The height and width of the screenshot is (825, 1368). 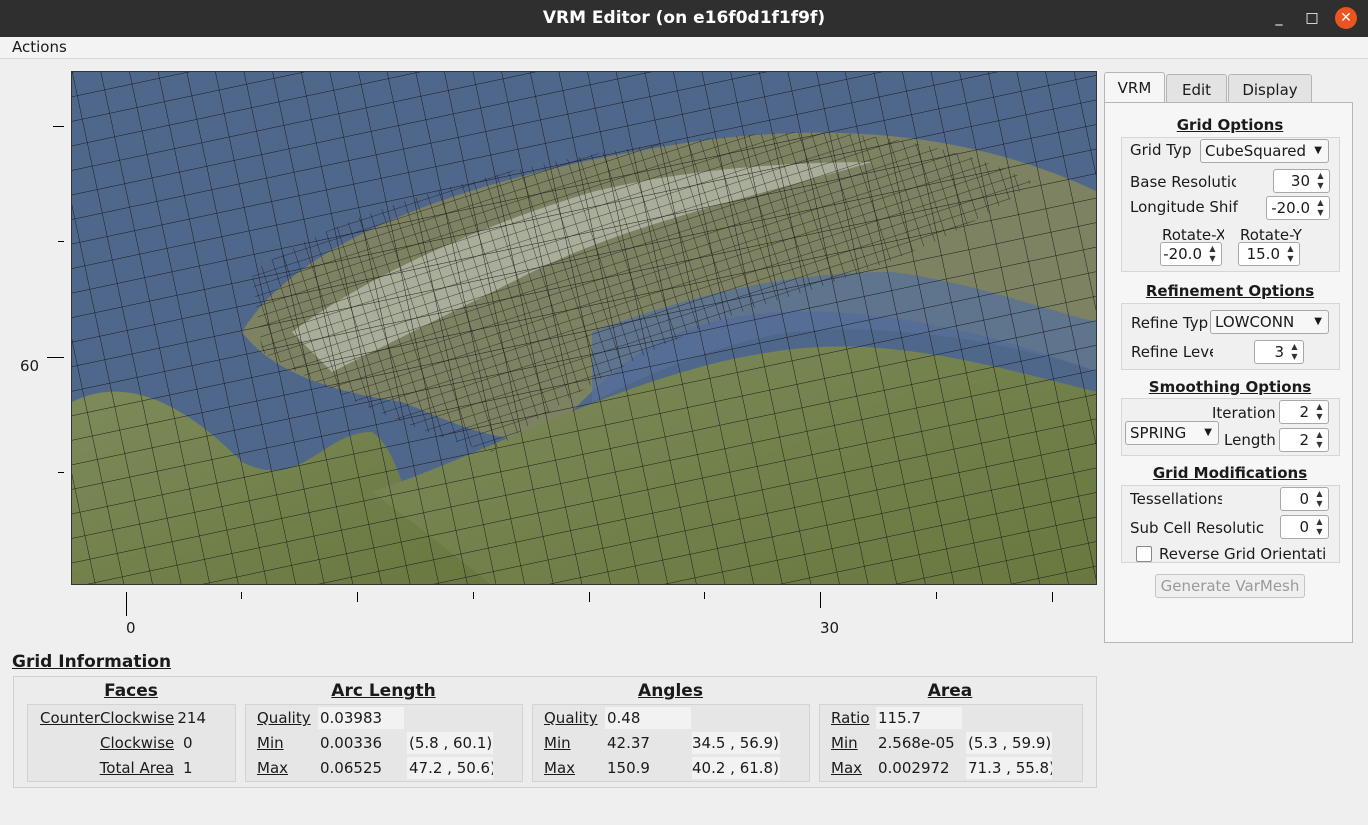 I want to click on faces-group, so click(x=131, y=743).